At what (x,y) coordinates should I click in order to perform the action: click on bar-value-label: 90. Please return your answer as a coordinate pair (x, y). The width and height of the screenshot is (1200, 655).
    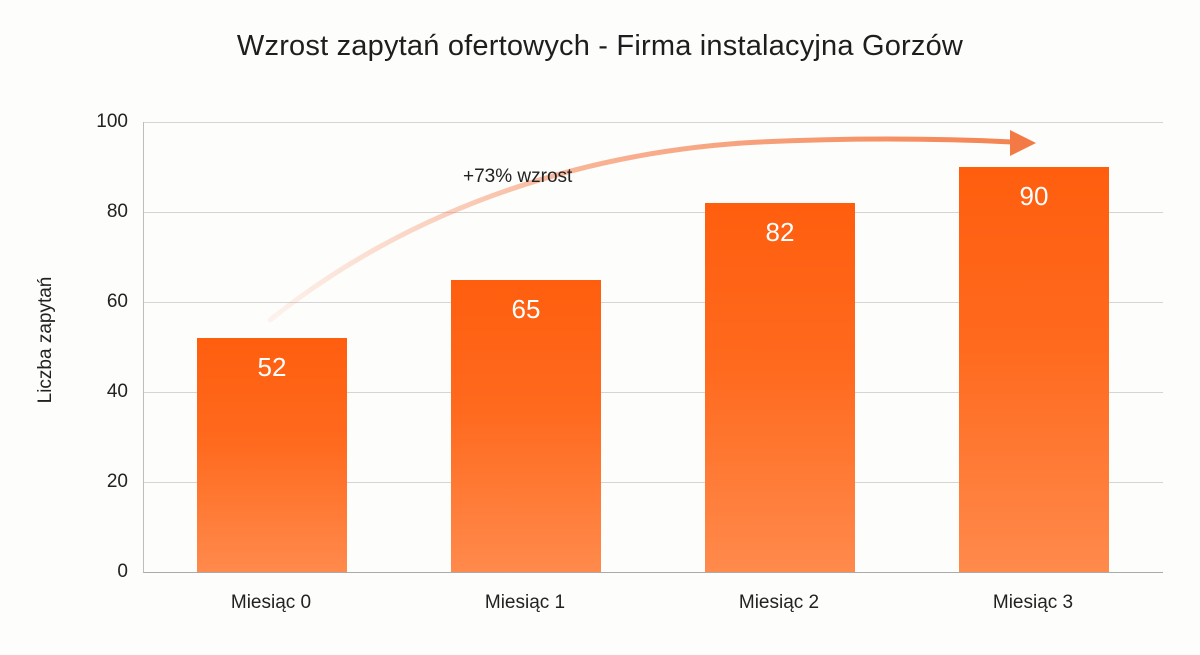
    Looking at the image, I should click on (1034, 196).